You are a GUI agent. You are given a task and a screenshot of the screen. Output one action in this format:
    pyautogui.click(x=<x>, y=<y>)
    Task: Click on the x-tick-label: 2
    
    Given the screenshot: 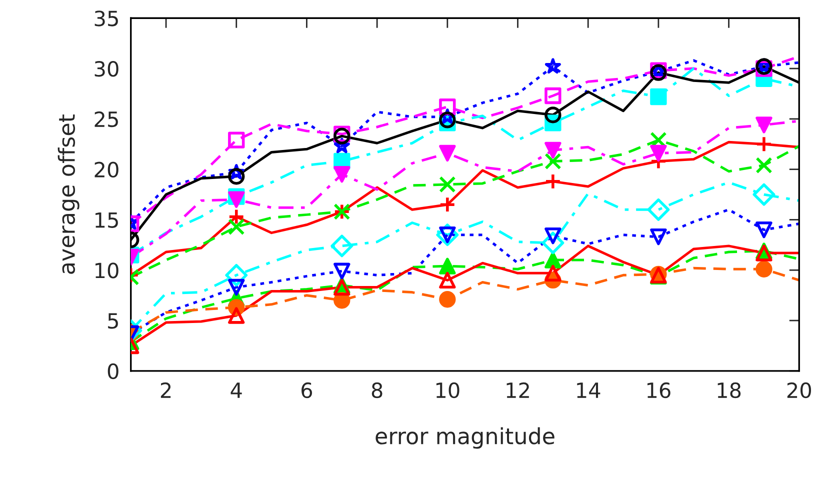 What is the action you would take?
    pyautogui.click(x=165, y=390)
    